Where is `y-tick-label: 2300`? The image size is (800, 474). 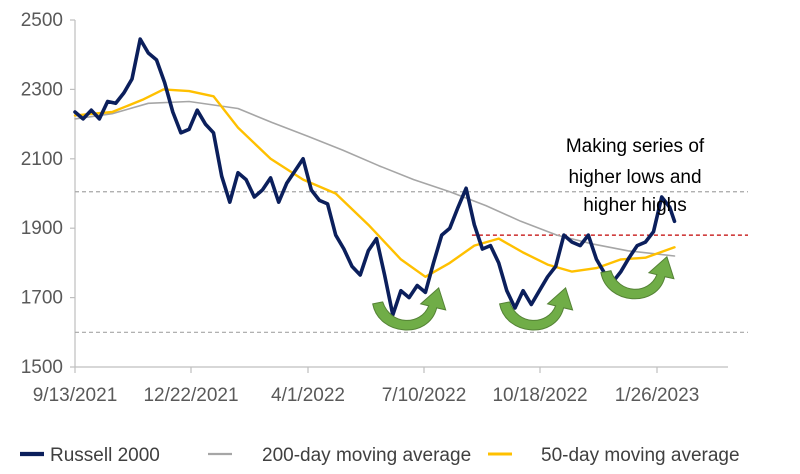 y-tick-label: 2300 is located at coordinates (42, 89).